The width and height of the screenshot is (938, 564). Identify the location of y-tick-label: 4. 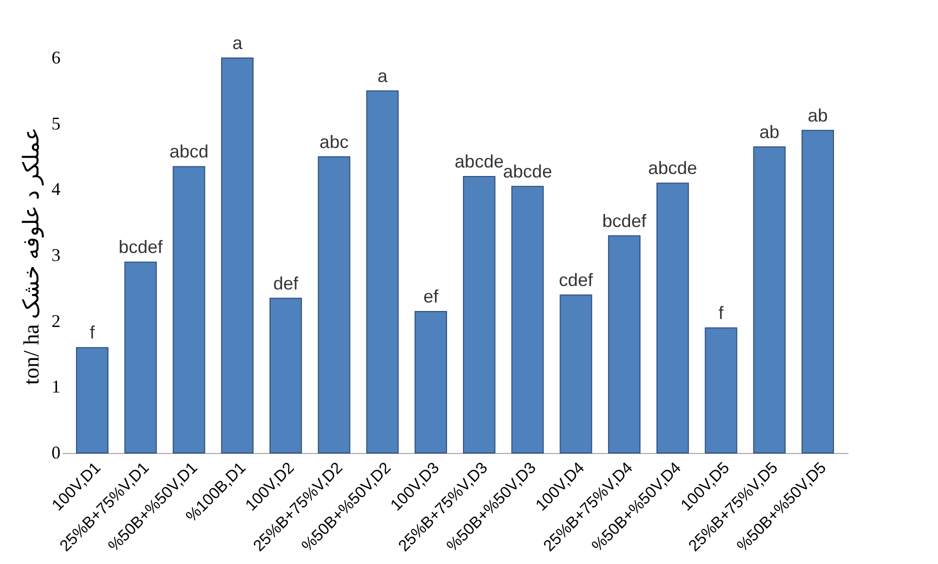
(56, 189).